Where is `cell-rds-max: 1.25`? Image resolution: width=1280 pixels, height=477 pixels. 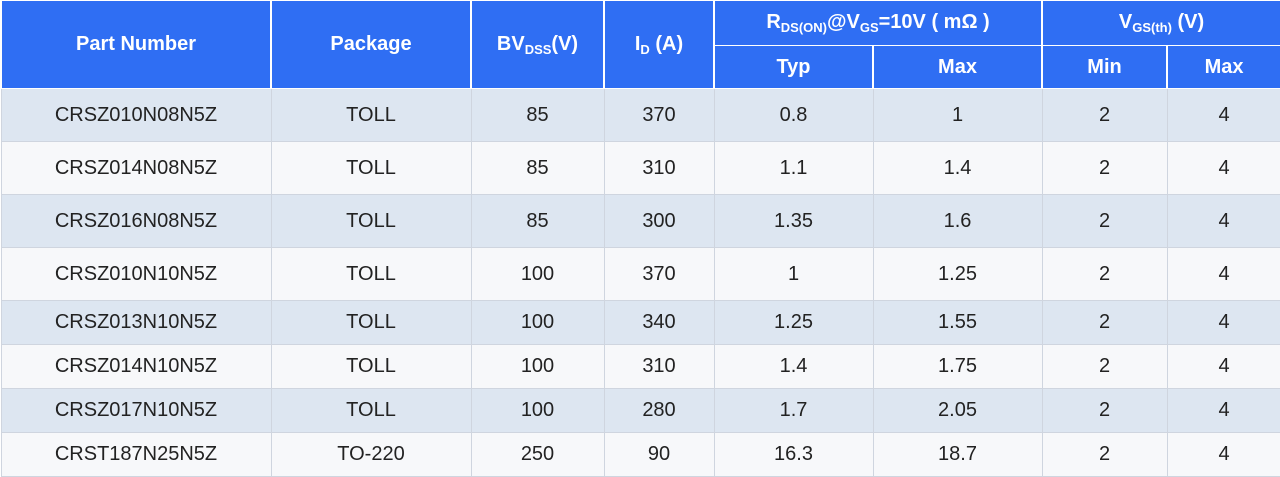
cell-rds-max: 1.25 is located at coordinates (957, 274).